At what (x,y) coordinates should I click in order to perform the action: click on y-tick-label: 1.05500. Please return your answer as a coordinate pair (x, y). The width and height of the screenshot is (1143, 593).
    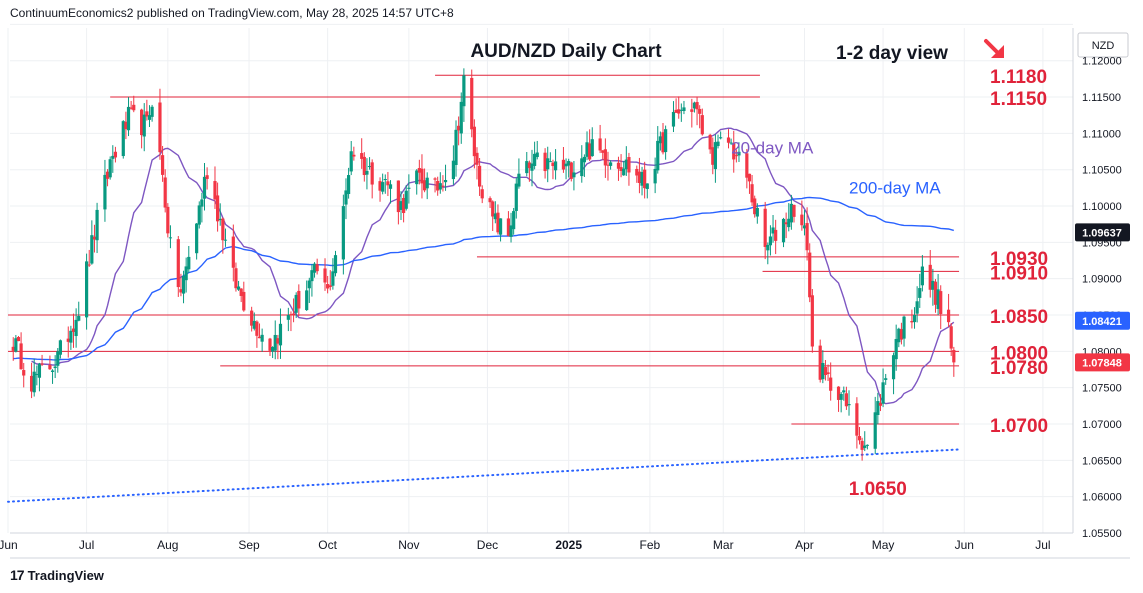
    Looking at the image, I should click on (1102, 534).